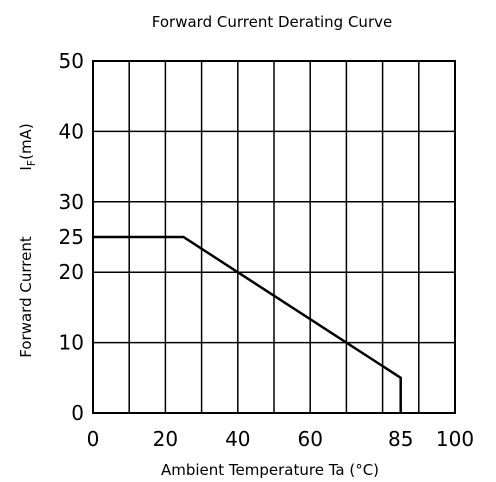 This screenshot has width=496, height=482. I want to click on y-tick-label: 25, so click(71, 237).